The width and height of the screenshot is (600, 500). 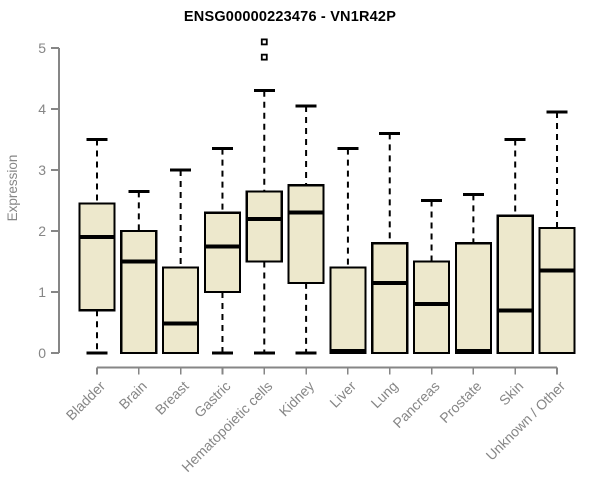 What do you see at coordinates (42, 48) in the screenshot?
I see `y-tick-label: 5` at bounding box center [42, 48].